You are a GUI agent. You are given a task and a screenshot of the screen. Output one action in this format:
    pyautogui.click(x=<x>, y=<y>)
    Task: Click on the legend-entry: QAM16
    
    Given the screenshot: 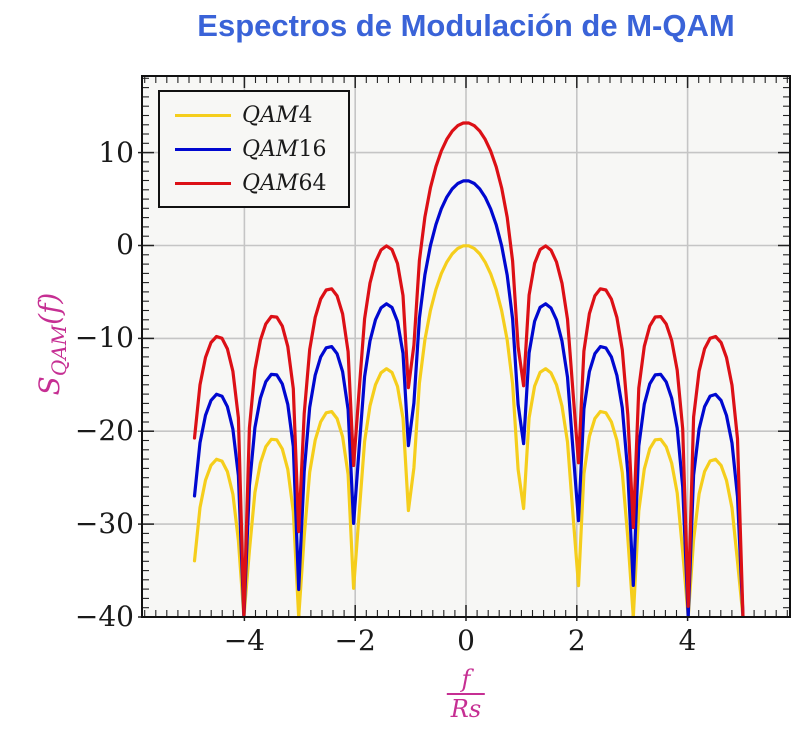 What is the action you would take?
    pyautogui.click(x=254, y=149)
    